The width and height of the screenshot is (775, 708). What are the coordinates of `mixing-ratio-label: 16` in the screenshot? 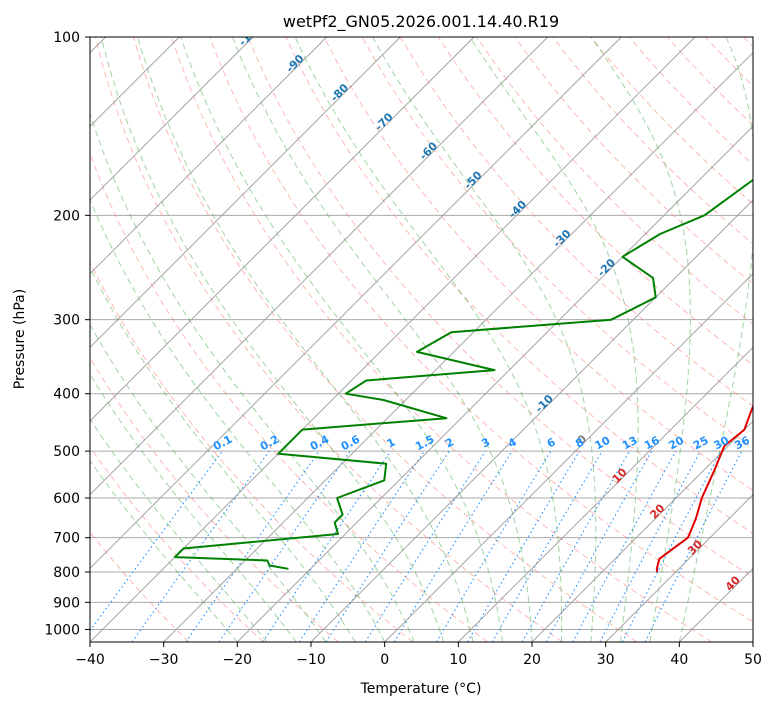 It's located at (652, 443).